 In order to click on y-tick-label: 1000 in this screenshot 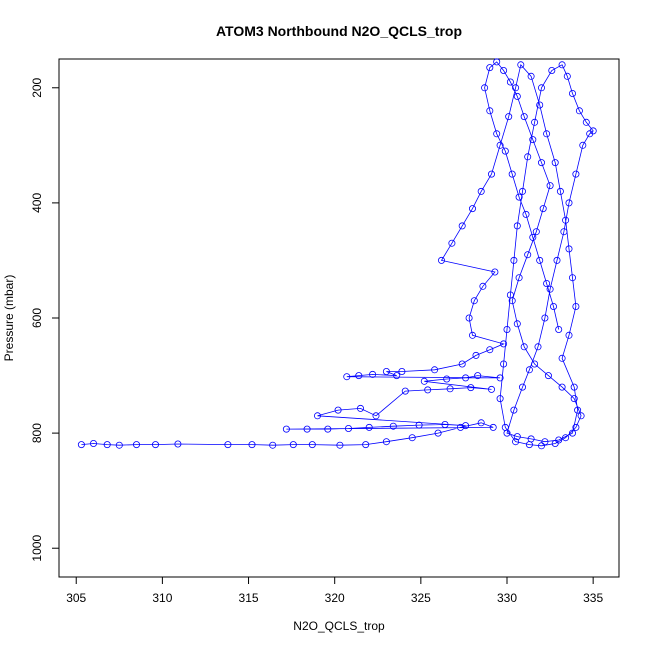, I will do `click(37, 548)`.